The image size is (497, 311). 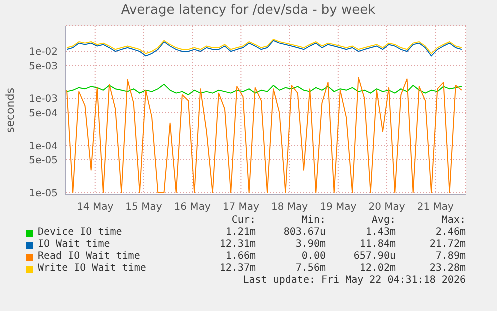 I want to click on x-tick-label: 16 May, so click(x=192, y=208).